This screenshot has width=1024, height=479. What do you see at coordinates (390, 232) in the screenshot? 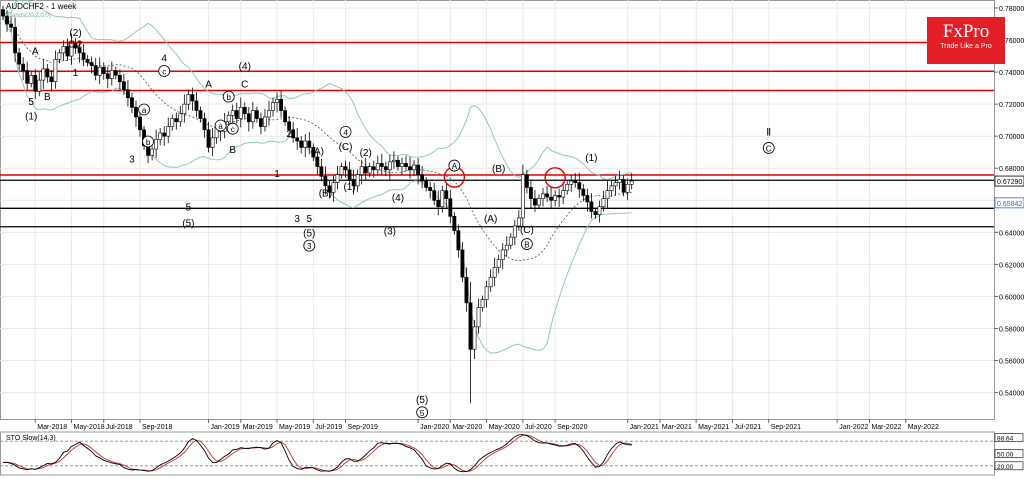
I see `wave-label: (3)` at bounding box center [390, 232].